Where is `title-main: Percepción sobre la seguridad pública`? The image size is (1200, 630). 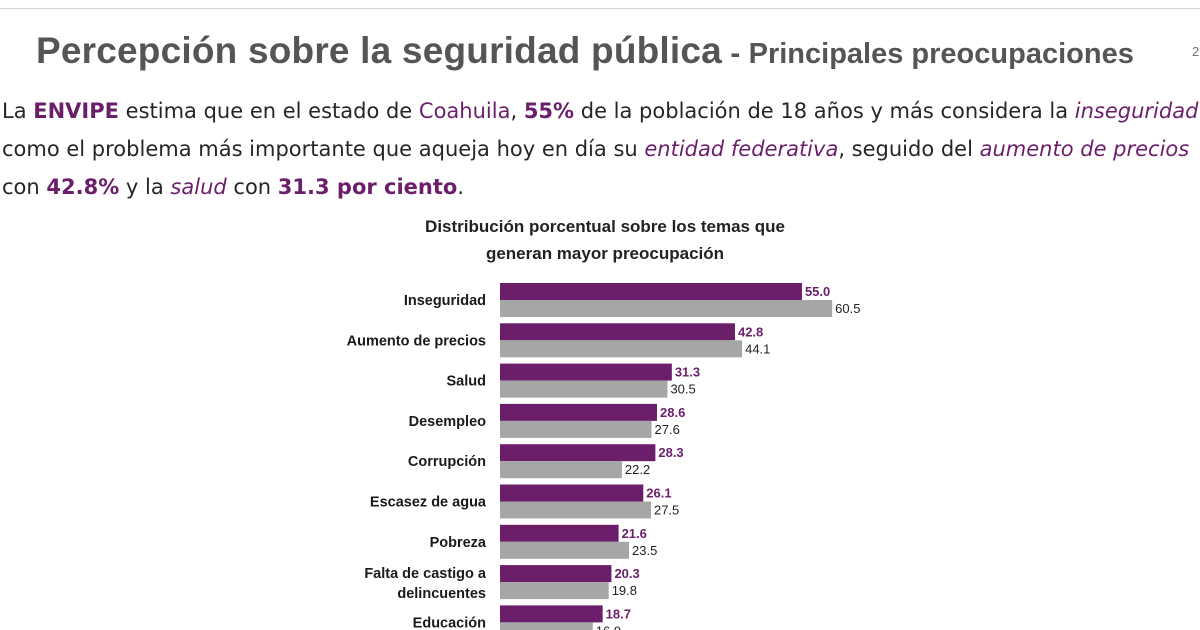 title-main: Percepción sobre la seguridad pública is located at coordinates (379, 50).